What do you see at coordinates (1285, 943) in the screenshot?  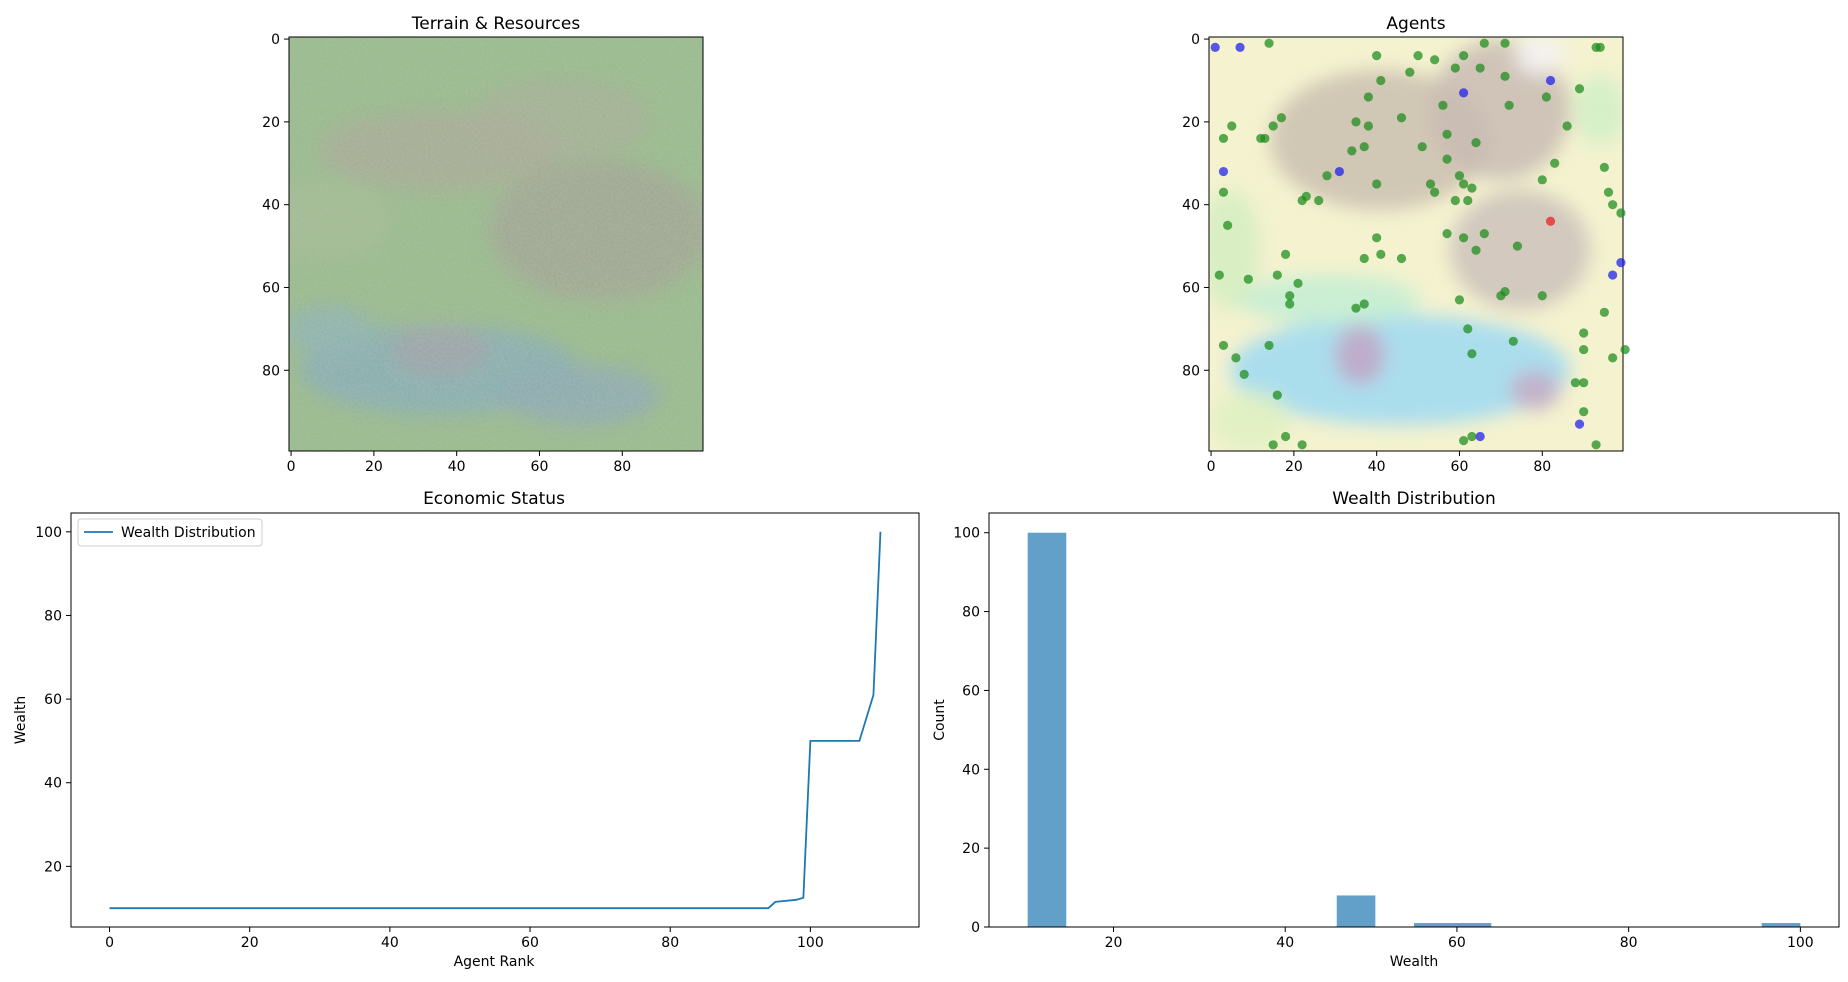 I see `histogram-x-tick-label: 40` at bounding box center [1285, 943].